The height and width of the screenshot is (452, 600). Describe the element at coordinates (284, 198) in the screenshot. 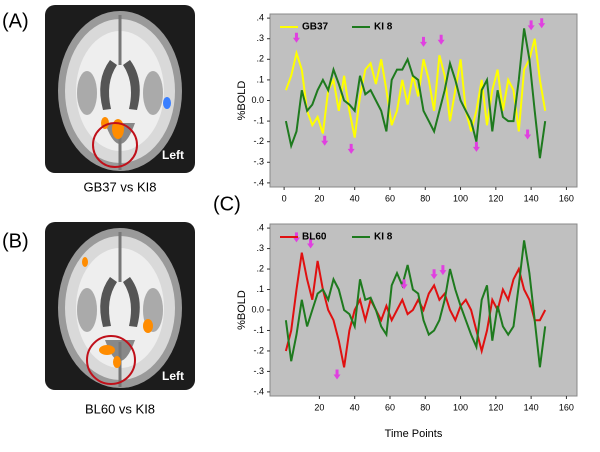

I see `x-tick-label: 0` at that location.